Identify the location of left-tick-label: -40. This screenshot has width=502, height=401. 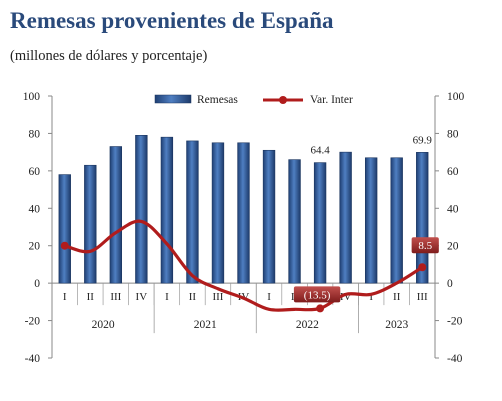
(33, 359).